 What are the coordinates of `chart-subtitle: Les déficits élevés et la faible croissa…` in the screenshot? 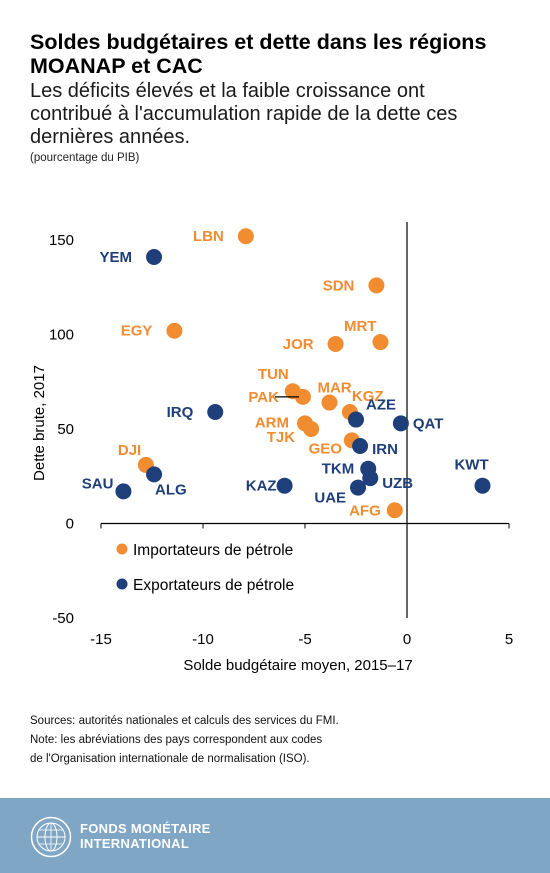 It's located at (285, 114).